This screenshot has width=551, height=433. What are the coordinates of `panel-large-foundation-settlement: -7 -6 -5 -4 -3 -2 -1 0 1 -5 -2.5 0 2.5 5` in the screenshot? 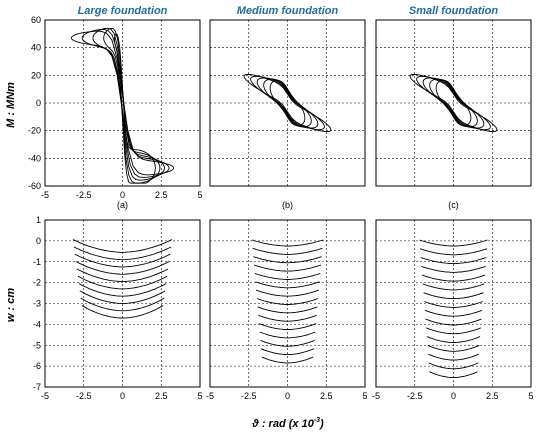 It's located at (118, 308).